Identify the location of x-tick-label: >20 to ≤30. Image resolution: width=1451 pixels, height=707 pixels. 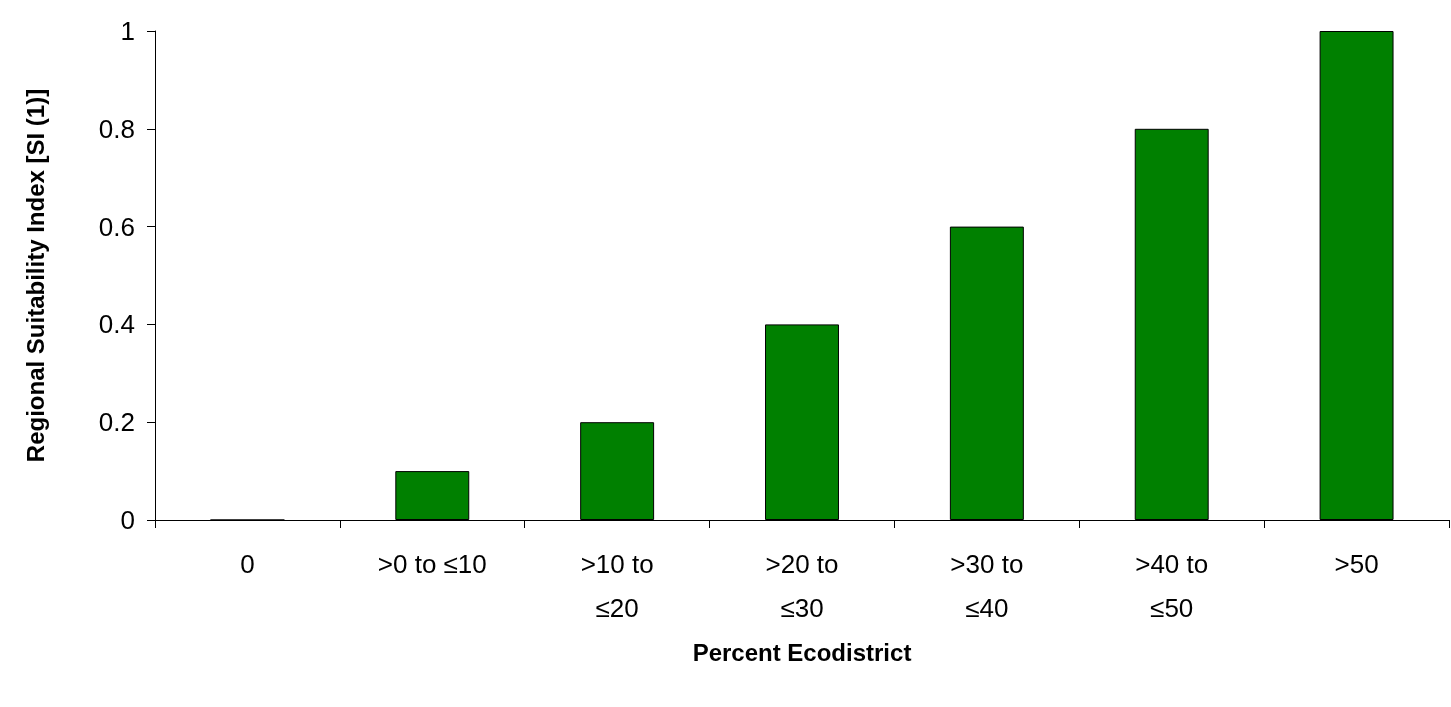
(802, 586).